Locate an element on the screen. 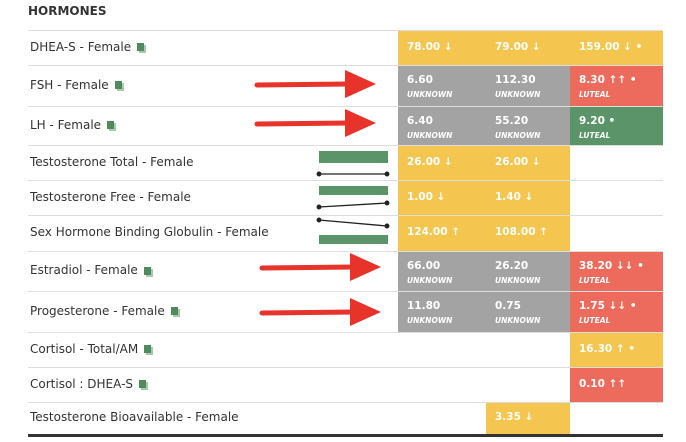 Image resolution: width=686 pixels, height=442 pixels. result-value: 0.75 is located at coordinates (508, 306).